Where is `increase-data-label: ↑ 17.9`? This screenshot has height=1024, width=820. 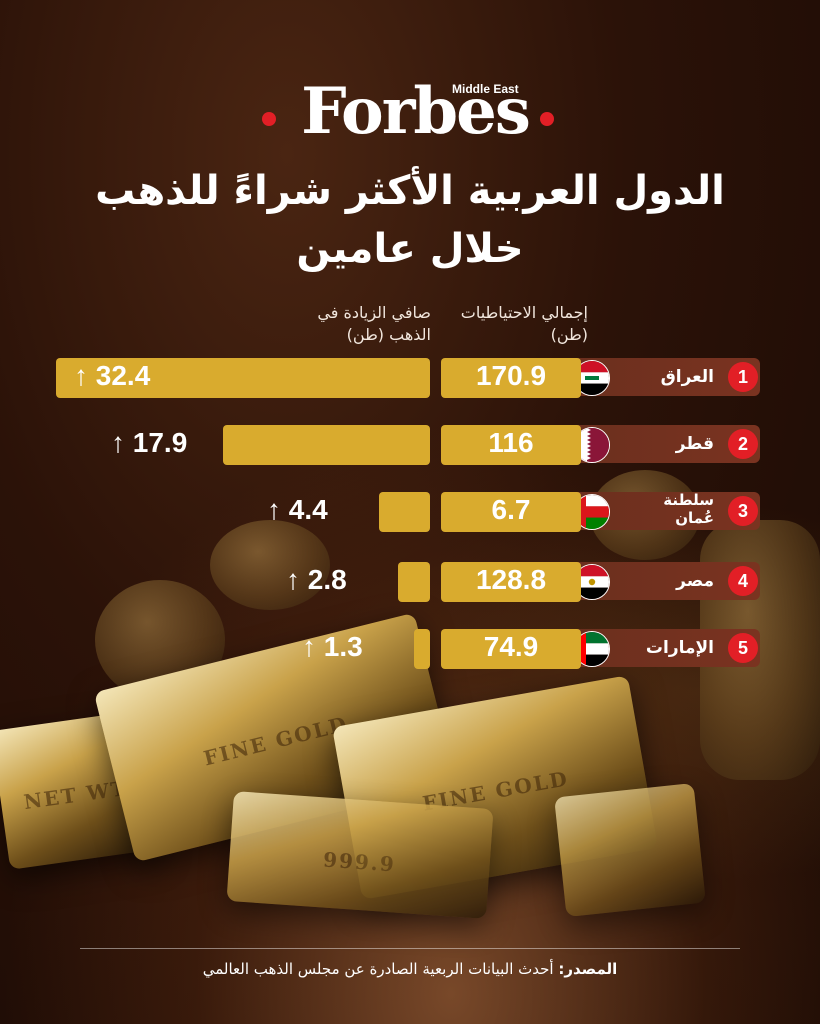
increase-data-label: ↑ 17.9 is located at coordinates (149, 443).